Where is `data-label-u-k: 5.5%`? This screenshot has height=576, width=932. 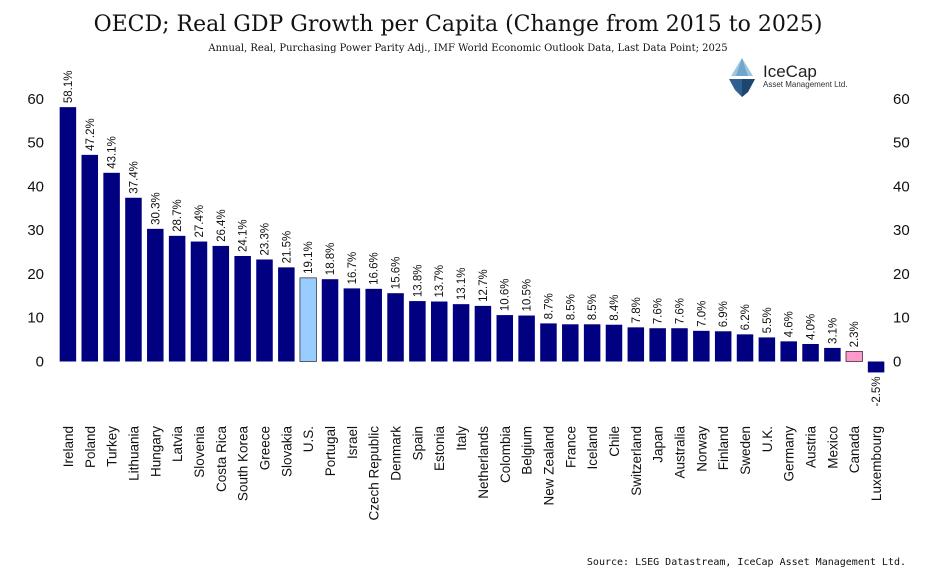
data-label-u-k: 5.5% is located at coordinates (768, 320).